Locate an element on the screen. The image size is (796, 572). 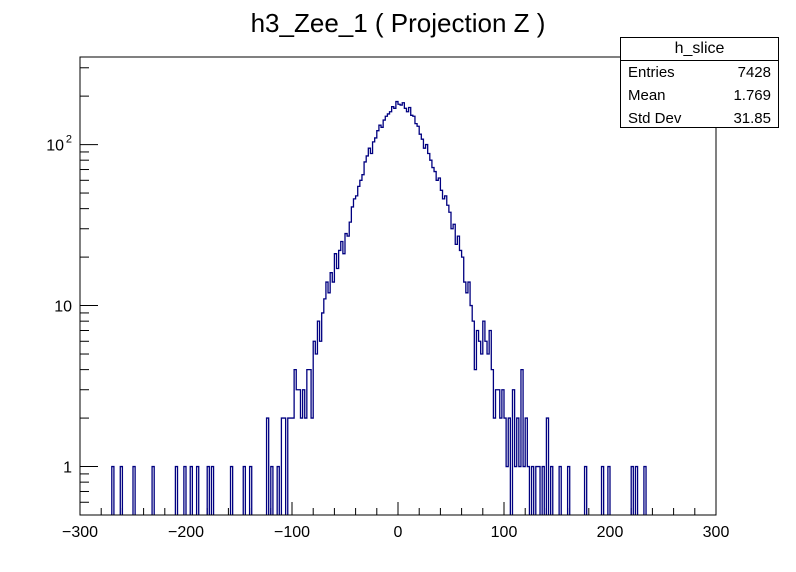
stats-value: 1.769 is located at coordinates (752, 95).